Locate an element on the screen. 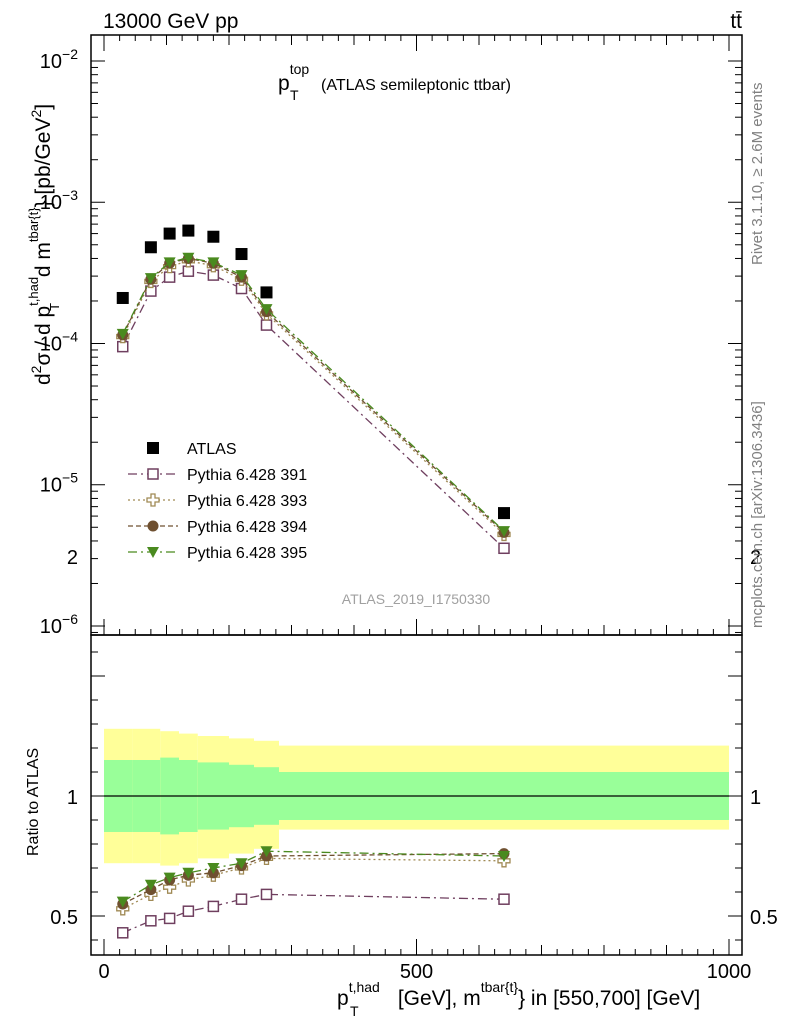 Image resolution: width=786 pixels, height=1024 pixels. ratio-y-tick-label-right: 1 is located at coordinates (755, 798).